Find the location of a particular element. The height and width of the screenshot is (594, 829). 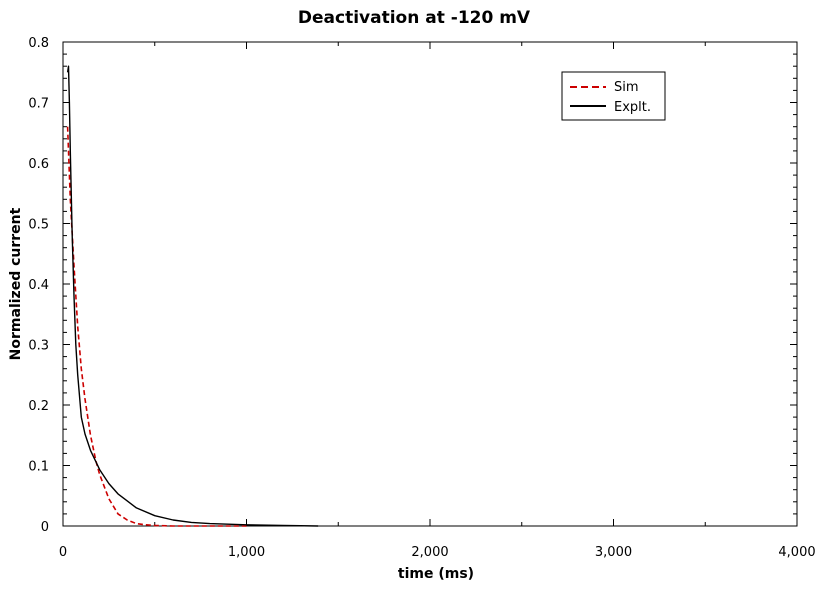

y-axis-label: Normalized current is located at coordinates (16, 283).